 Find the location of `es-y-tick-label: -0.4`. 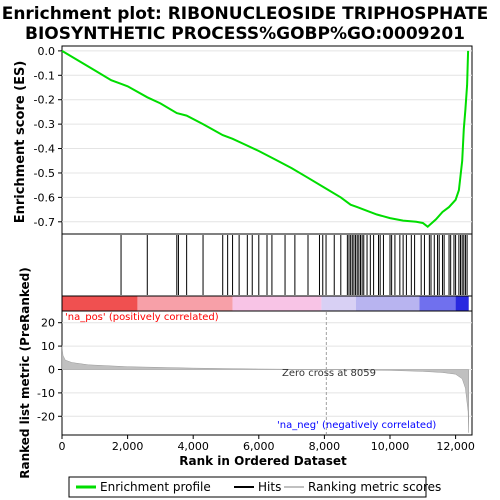

es-y-tick-label: -0.4 is located at coordinates (44, 149).